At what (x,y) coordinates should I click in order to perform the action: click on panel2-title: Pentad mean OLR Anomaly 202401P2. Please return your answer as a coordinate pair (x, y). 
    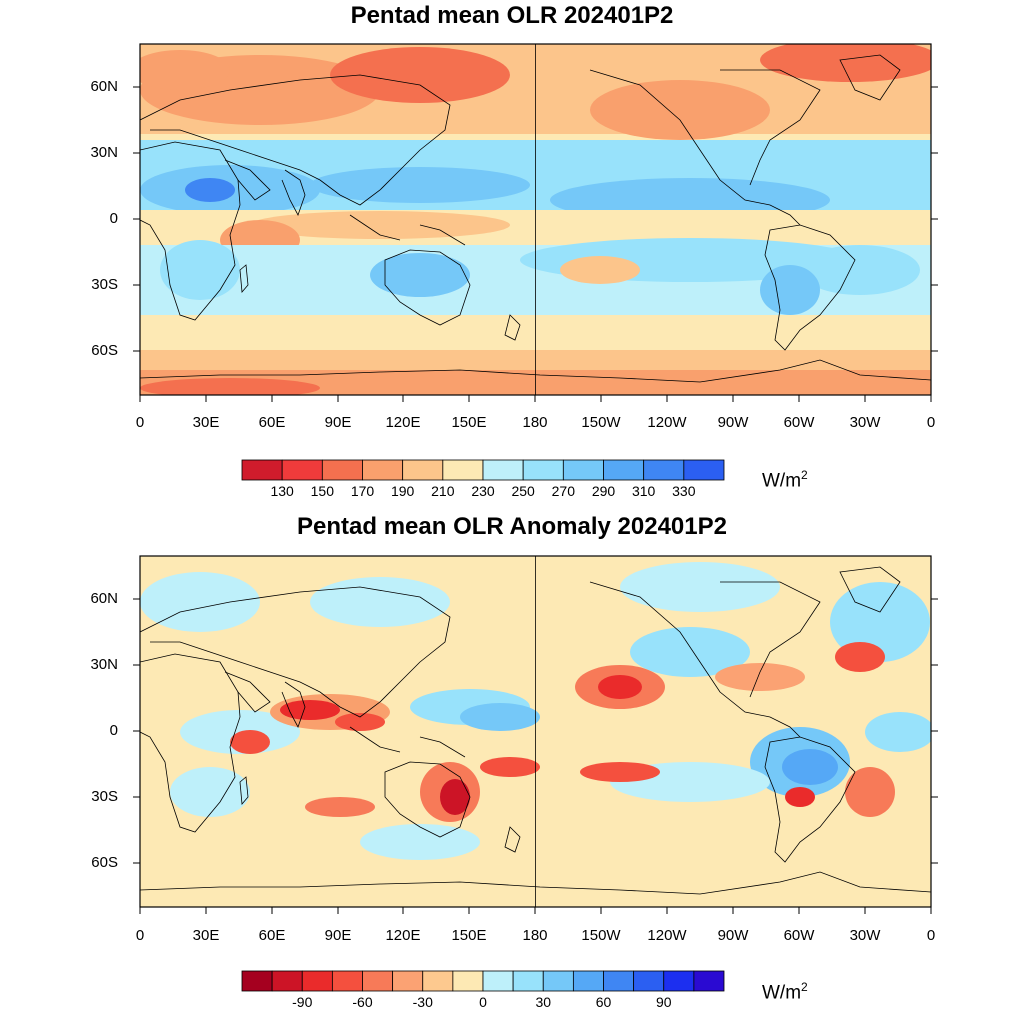
    Looking at the image, I should click on (512, 526).